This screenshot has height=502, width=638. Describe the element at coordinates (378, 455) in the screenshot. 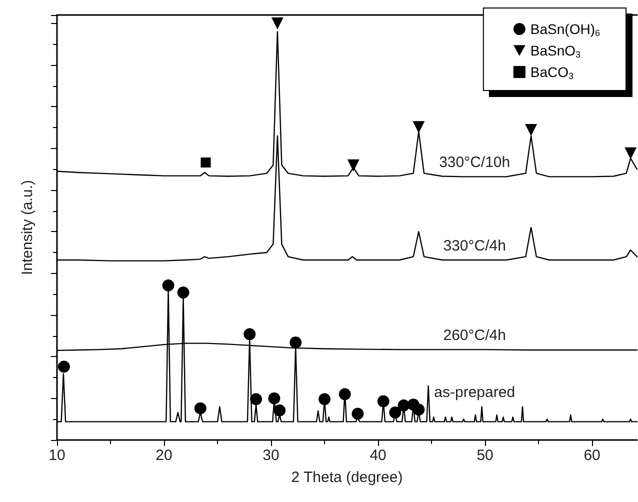

I see `x-tick-label: 40` at that location.